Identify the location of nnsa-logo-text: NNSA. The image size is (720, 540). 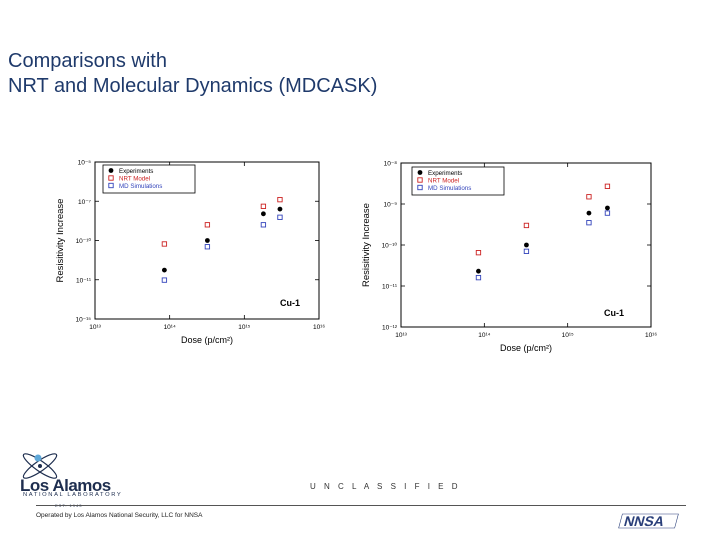
(644, 522).